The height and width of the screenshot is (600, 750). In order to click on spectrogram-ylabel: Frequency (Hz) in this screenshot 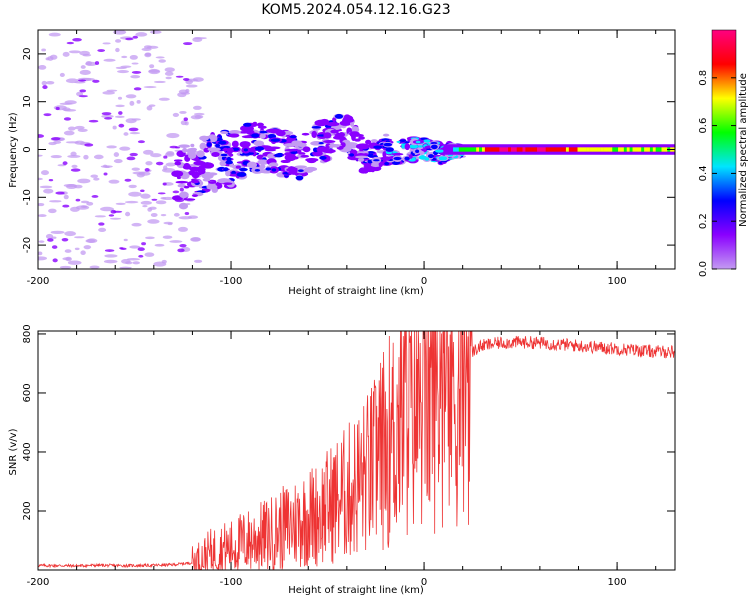, I will do `click(13, 150)`.